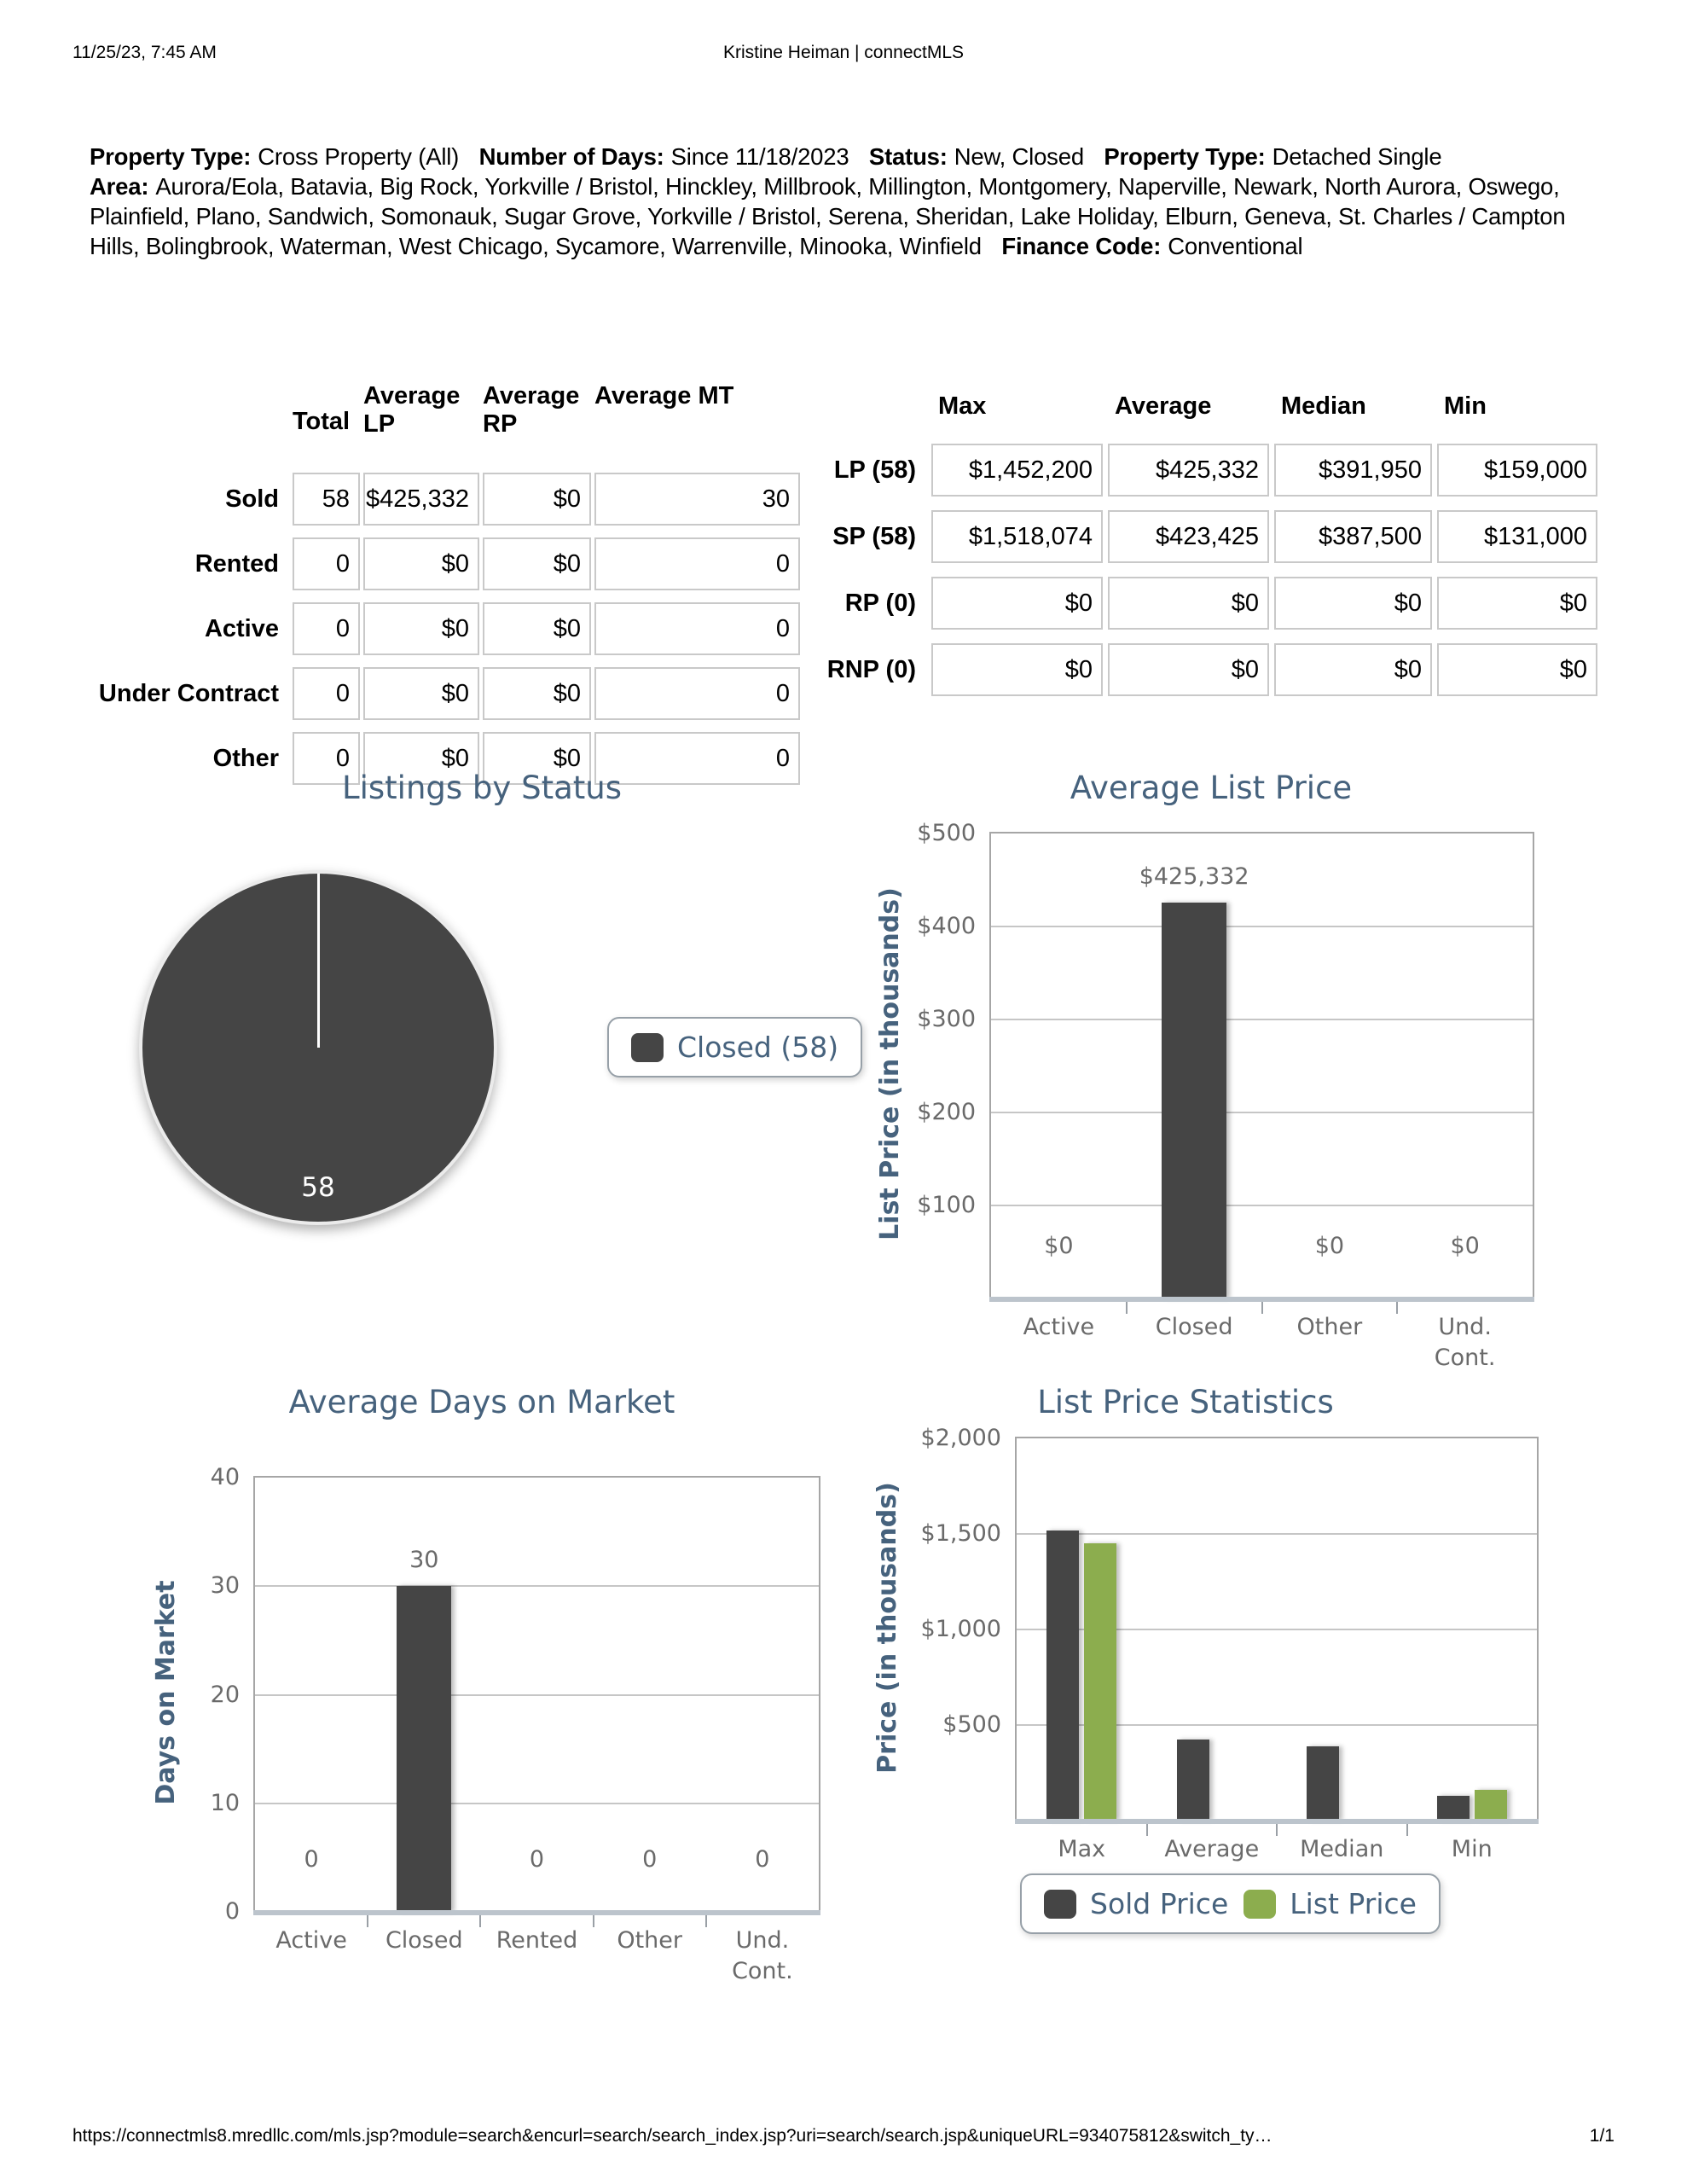 Image resolution: width=1687 pixels, height=2184 pixels. Describe the element at coordinates (1357, 156) in the screenshot. I see `criteria-value: Detached Single` at that location.